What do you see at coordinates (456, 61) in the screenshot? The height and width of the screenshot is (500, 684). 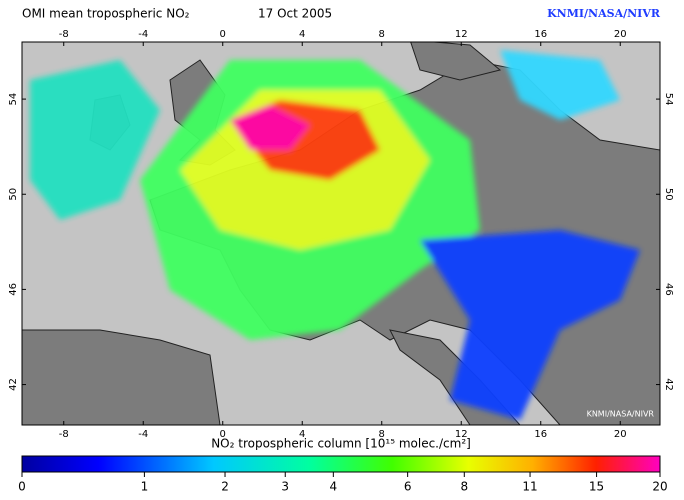 I see `denmark` at bounding box center [456, 61].